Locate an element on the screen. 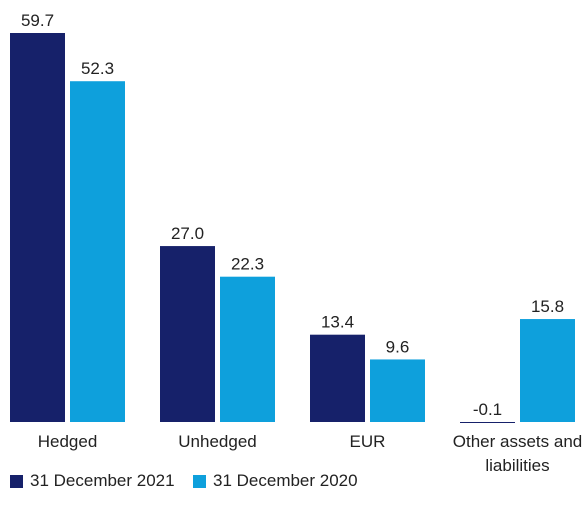 The height and width of the screenshot is (518, 584). value-label: -0.1 is located at coordinates (487, 409).